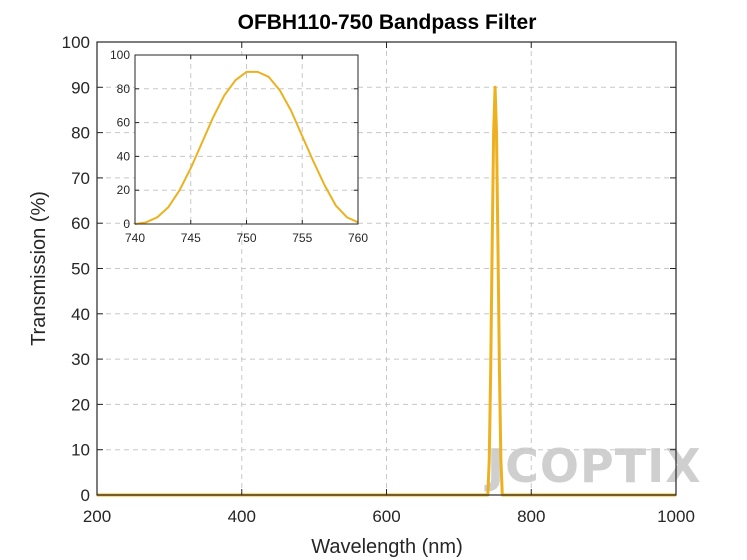 This screenshot has height=560, width=747. Describe the element at coordinates (246, 147) in the screenshot. I see `inset-series-line` at that location.